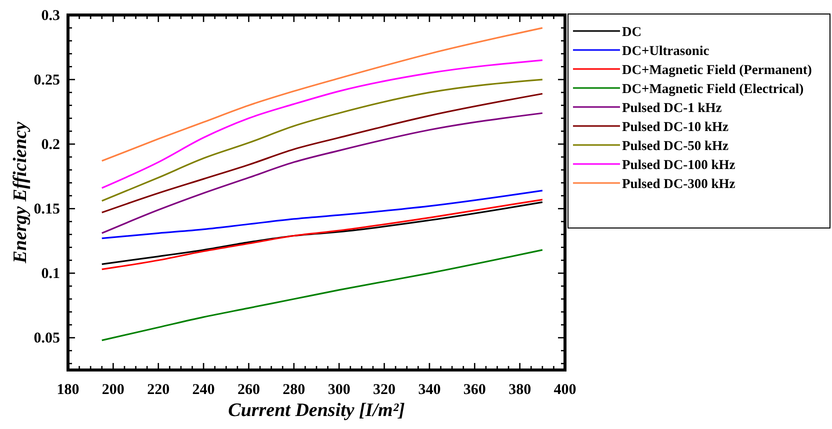 This screenshot has height=429, width=832. What do you see at coordinates (666, 50) in the screenshot?
I see `legend-label: DC+Ultrasonic` at bounding box center [666, 50].